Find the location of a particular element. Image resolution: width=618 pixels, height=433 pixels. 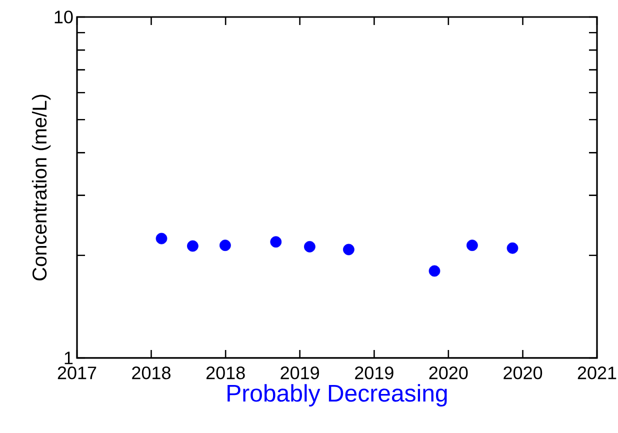

y-axis-title: Concentration (me/L) is located at coordinates (41, 187).